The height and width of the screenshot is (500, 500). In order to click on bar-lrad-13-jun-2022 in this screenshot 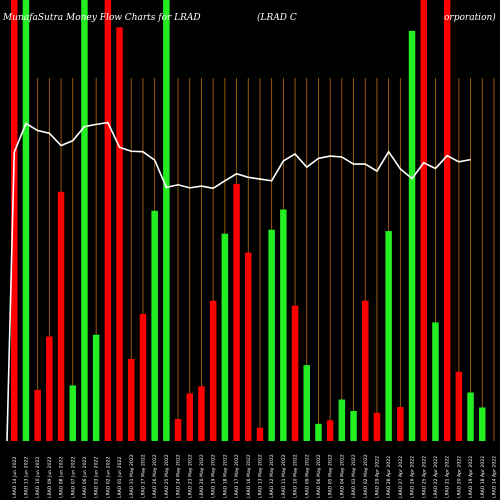, I will do `click(26, 220)`.